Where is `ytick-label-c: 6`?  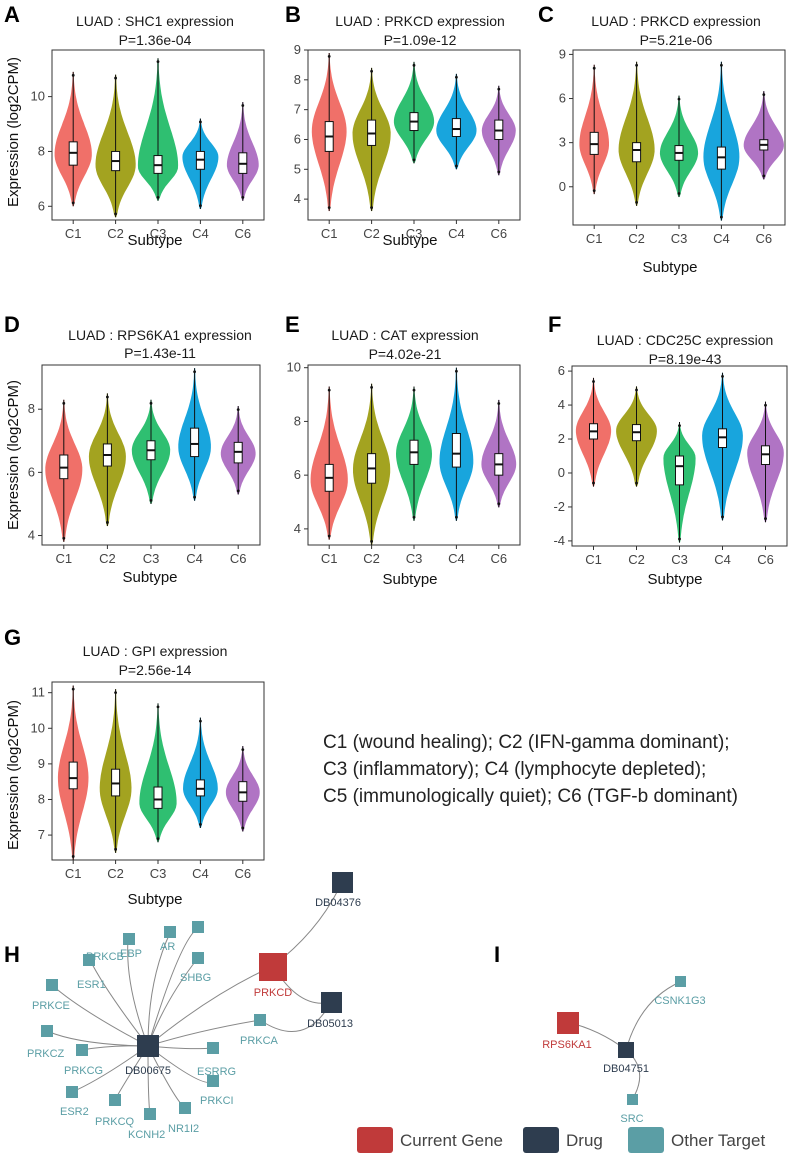 ytick-label-c: 6 is located at coordinates (562, 98).